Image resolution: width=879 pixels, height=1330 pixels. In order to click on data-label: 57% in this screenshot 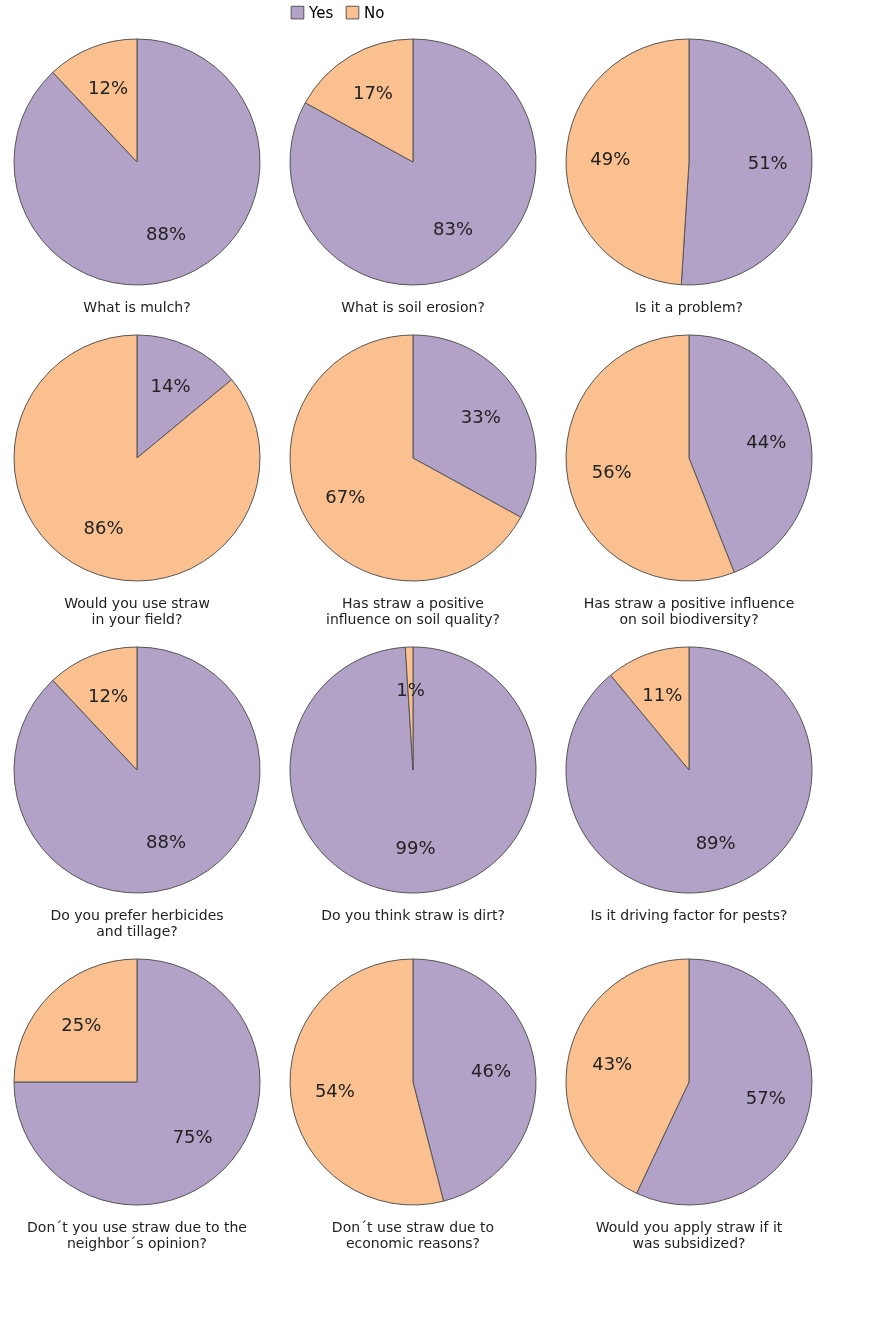, I will do `click(765, 1098)`.